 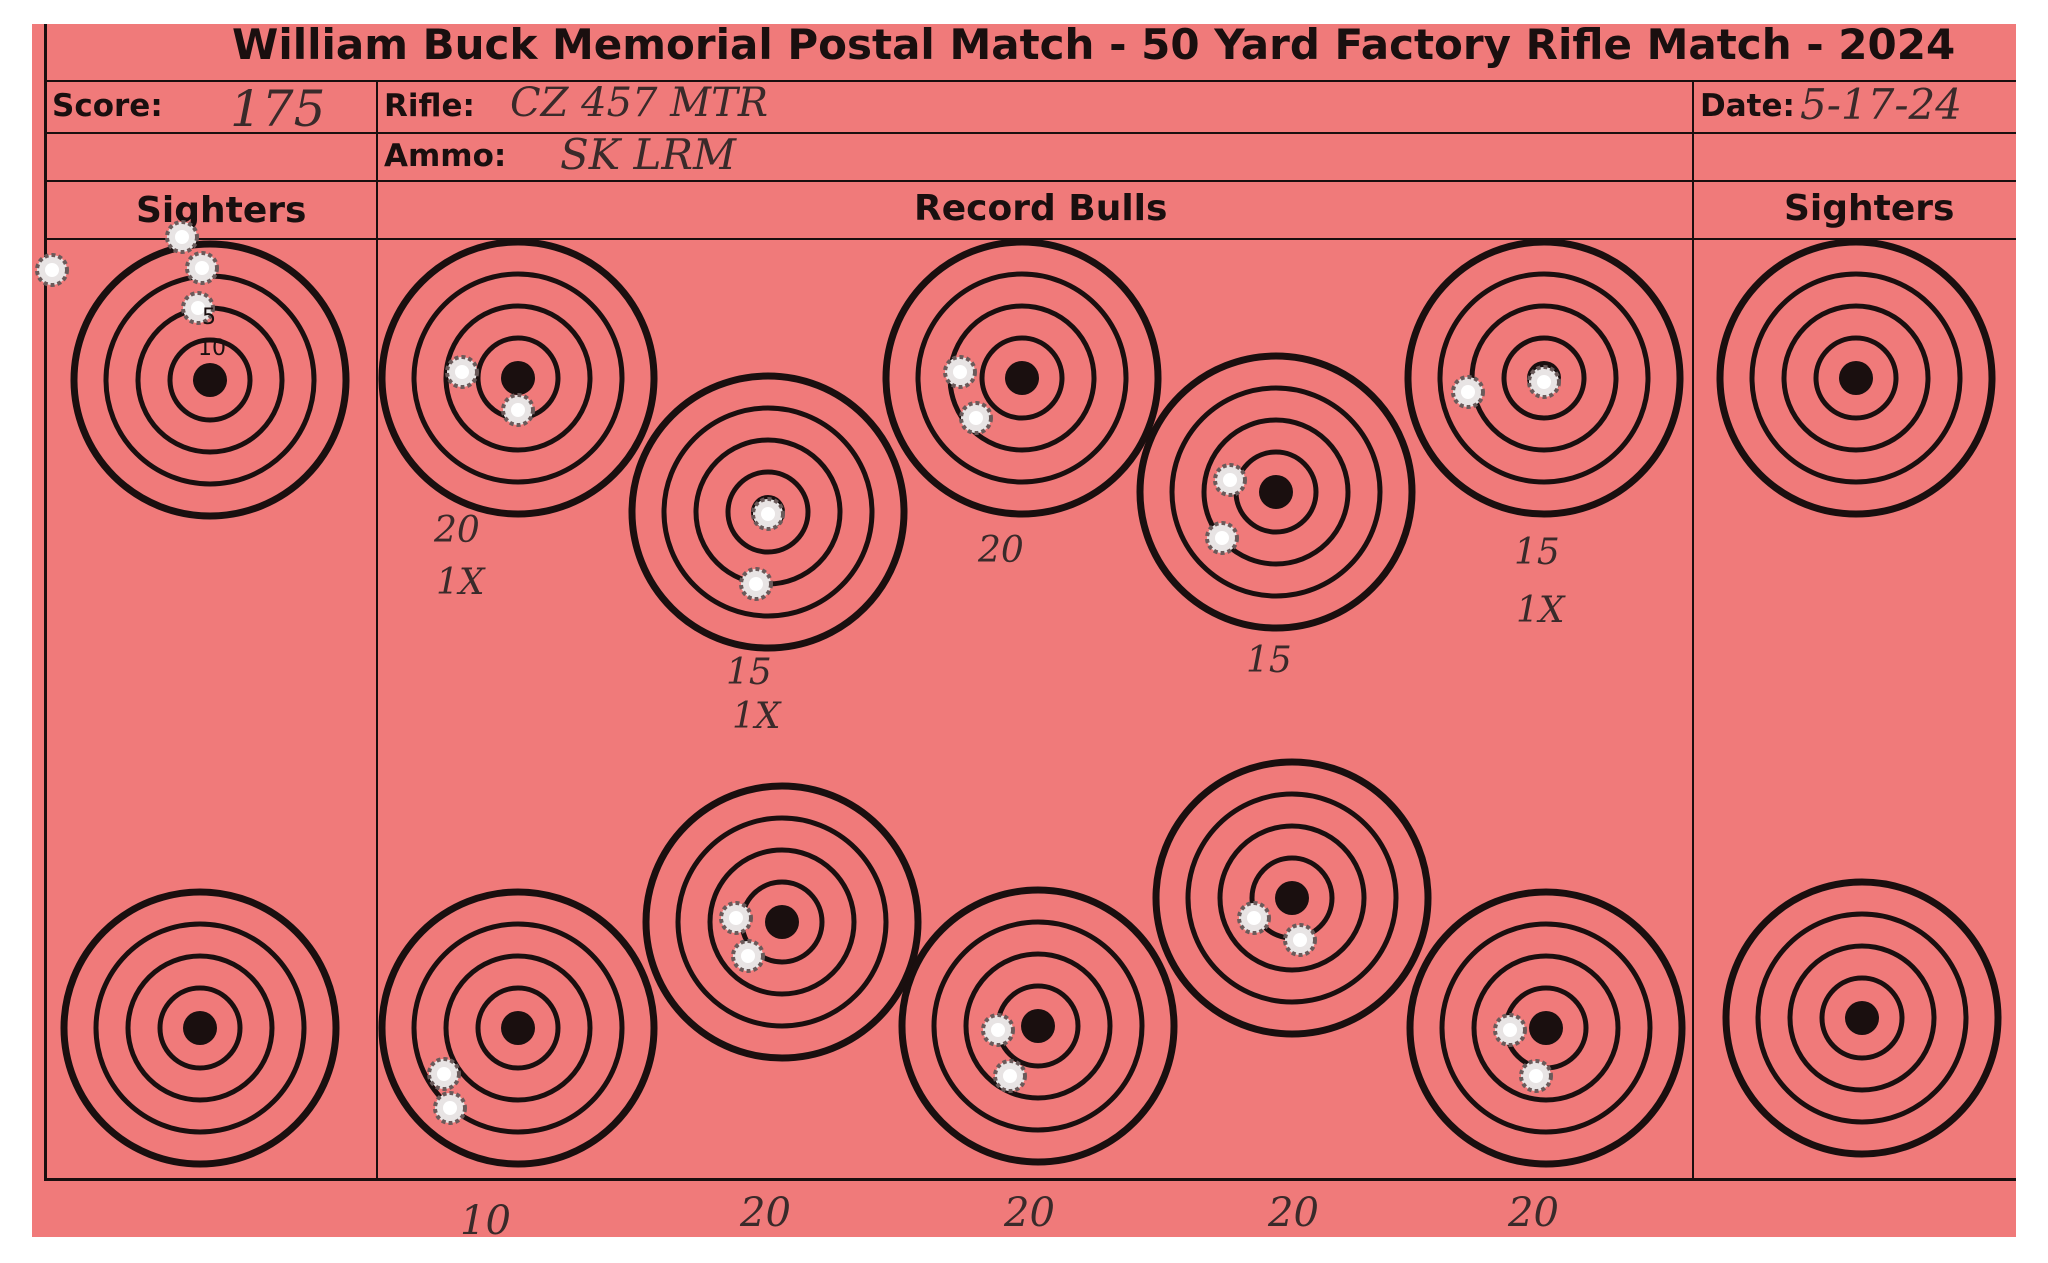 What do you see at coordinates (639, 103) in the screenshot?
I see `rifle-value: CZ 457 MTR` at bounding box center [639, 103].